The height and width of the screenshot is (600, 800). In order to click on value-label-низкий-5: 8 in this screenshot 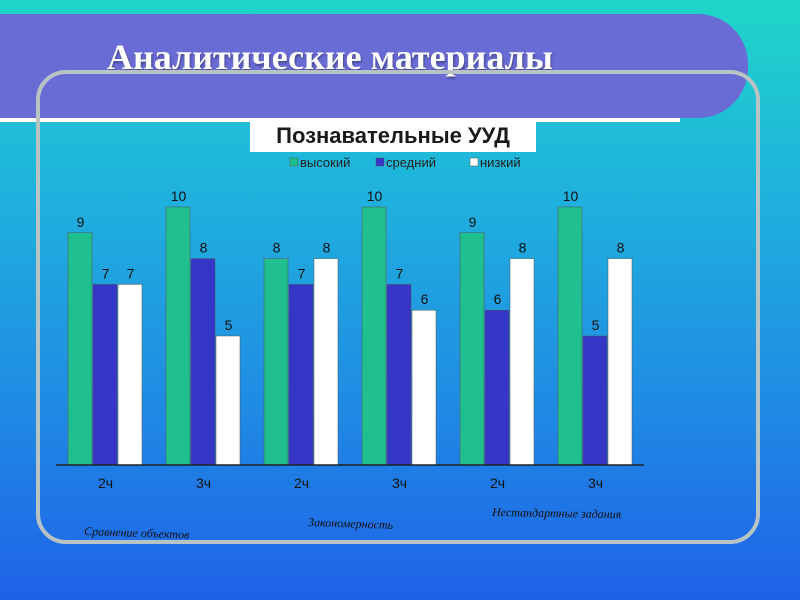, I will do `click(523, 248)`.